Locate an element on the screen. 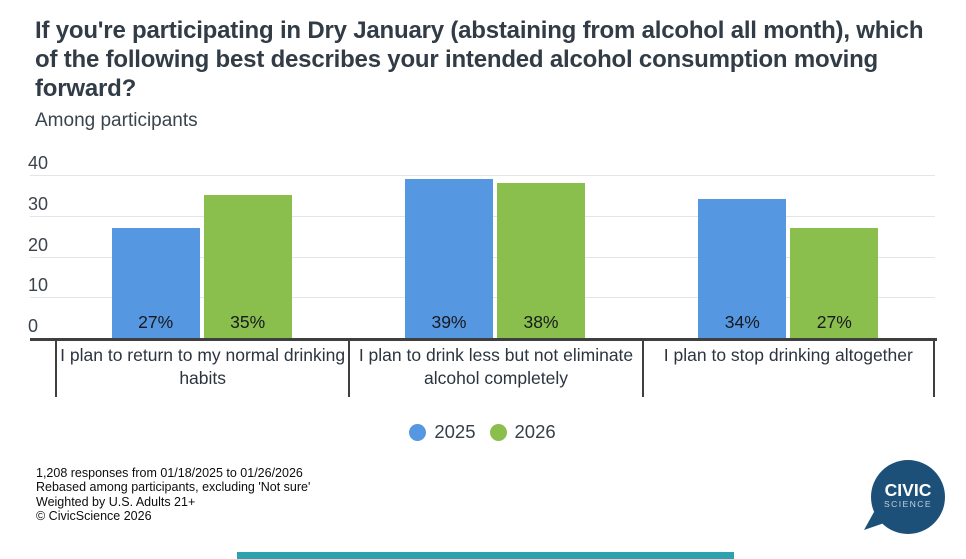 The height and width of the screenshot is (559, 966). bottom-accent-bar is located at coordinates (485, 555).